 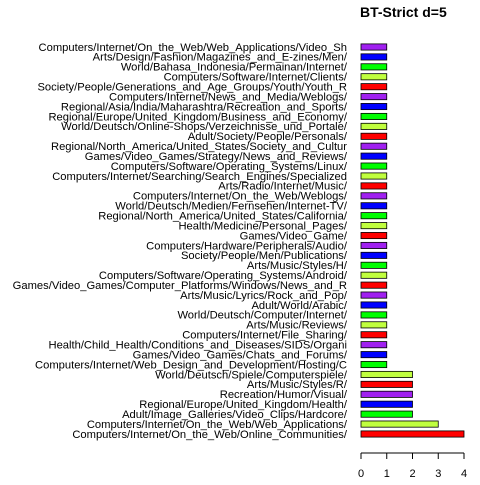 I want to click on category-label: Games/Video_Games/Chats_and_Forums/, so click(x=240, y=355).